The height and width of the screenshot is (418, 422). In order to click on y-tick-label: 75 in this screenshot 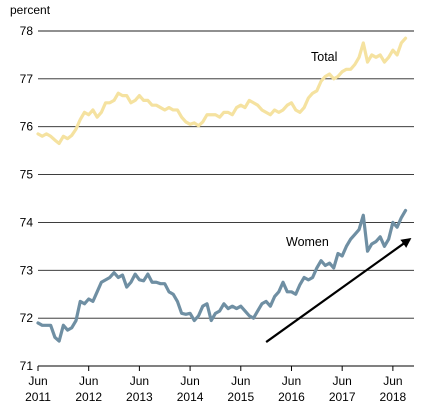, I will do `click(27, 175)`.